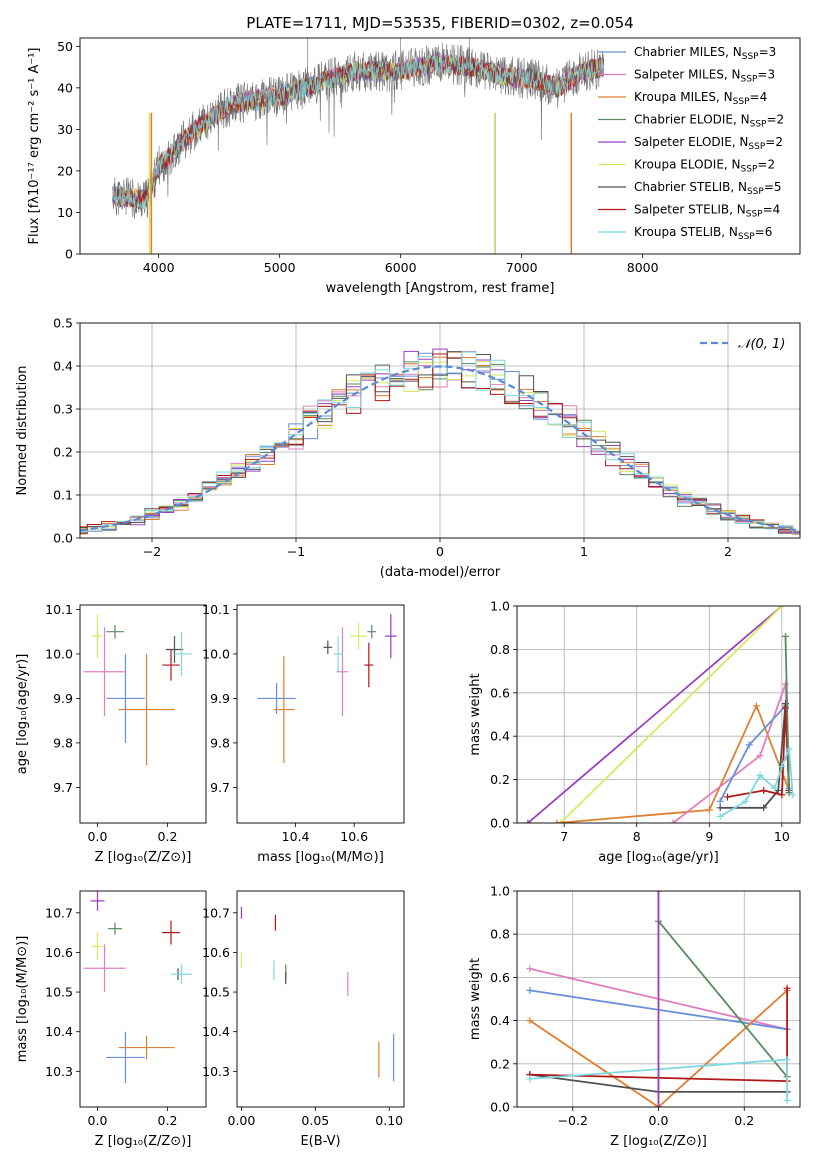 The height and width of the screenshot is (1170, 819). I want to click on y-tick-label: 10, so click(65, 212).